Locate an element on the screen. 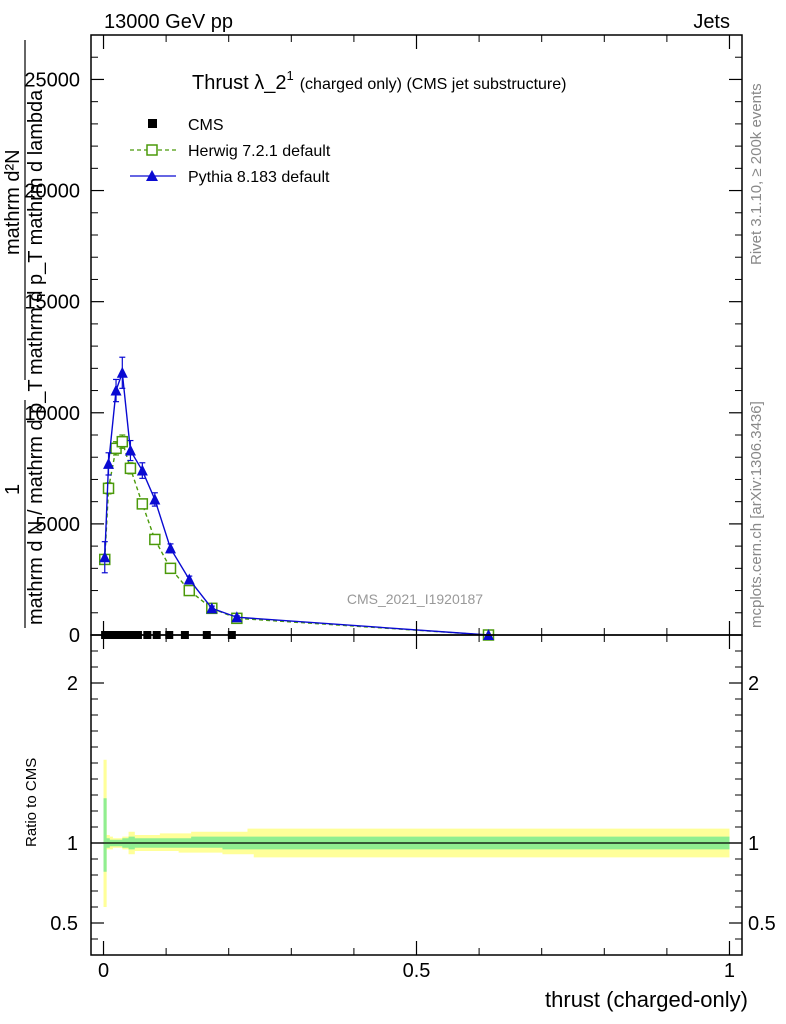  x-tick-label: 1 is located at coordinates (729, 971).